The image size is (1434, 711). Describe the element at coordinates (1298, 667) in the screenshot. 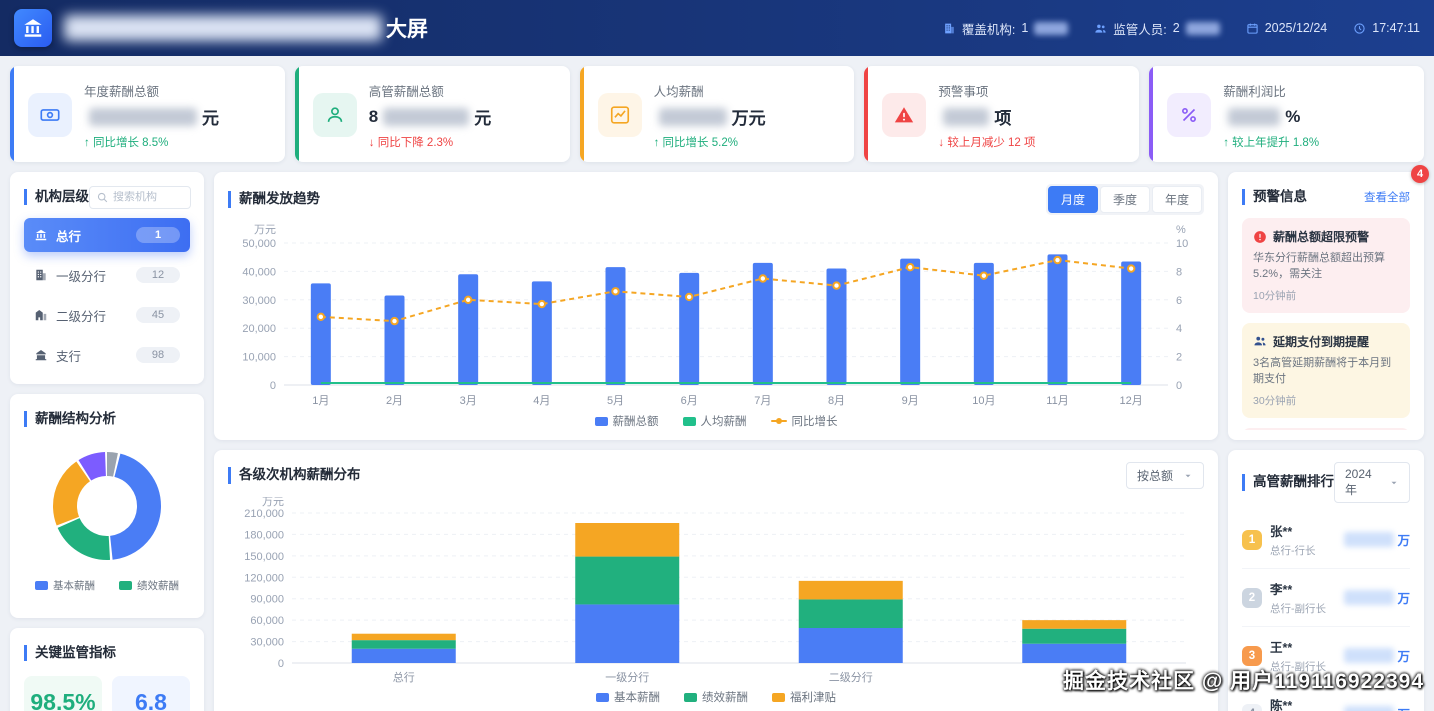

I see `executive-org: 总行-副行长` at that location.